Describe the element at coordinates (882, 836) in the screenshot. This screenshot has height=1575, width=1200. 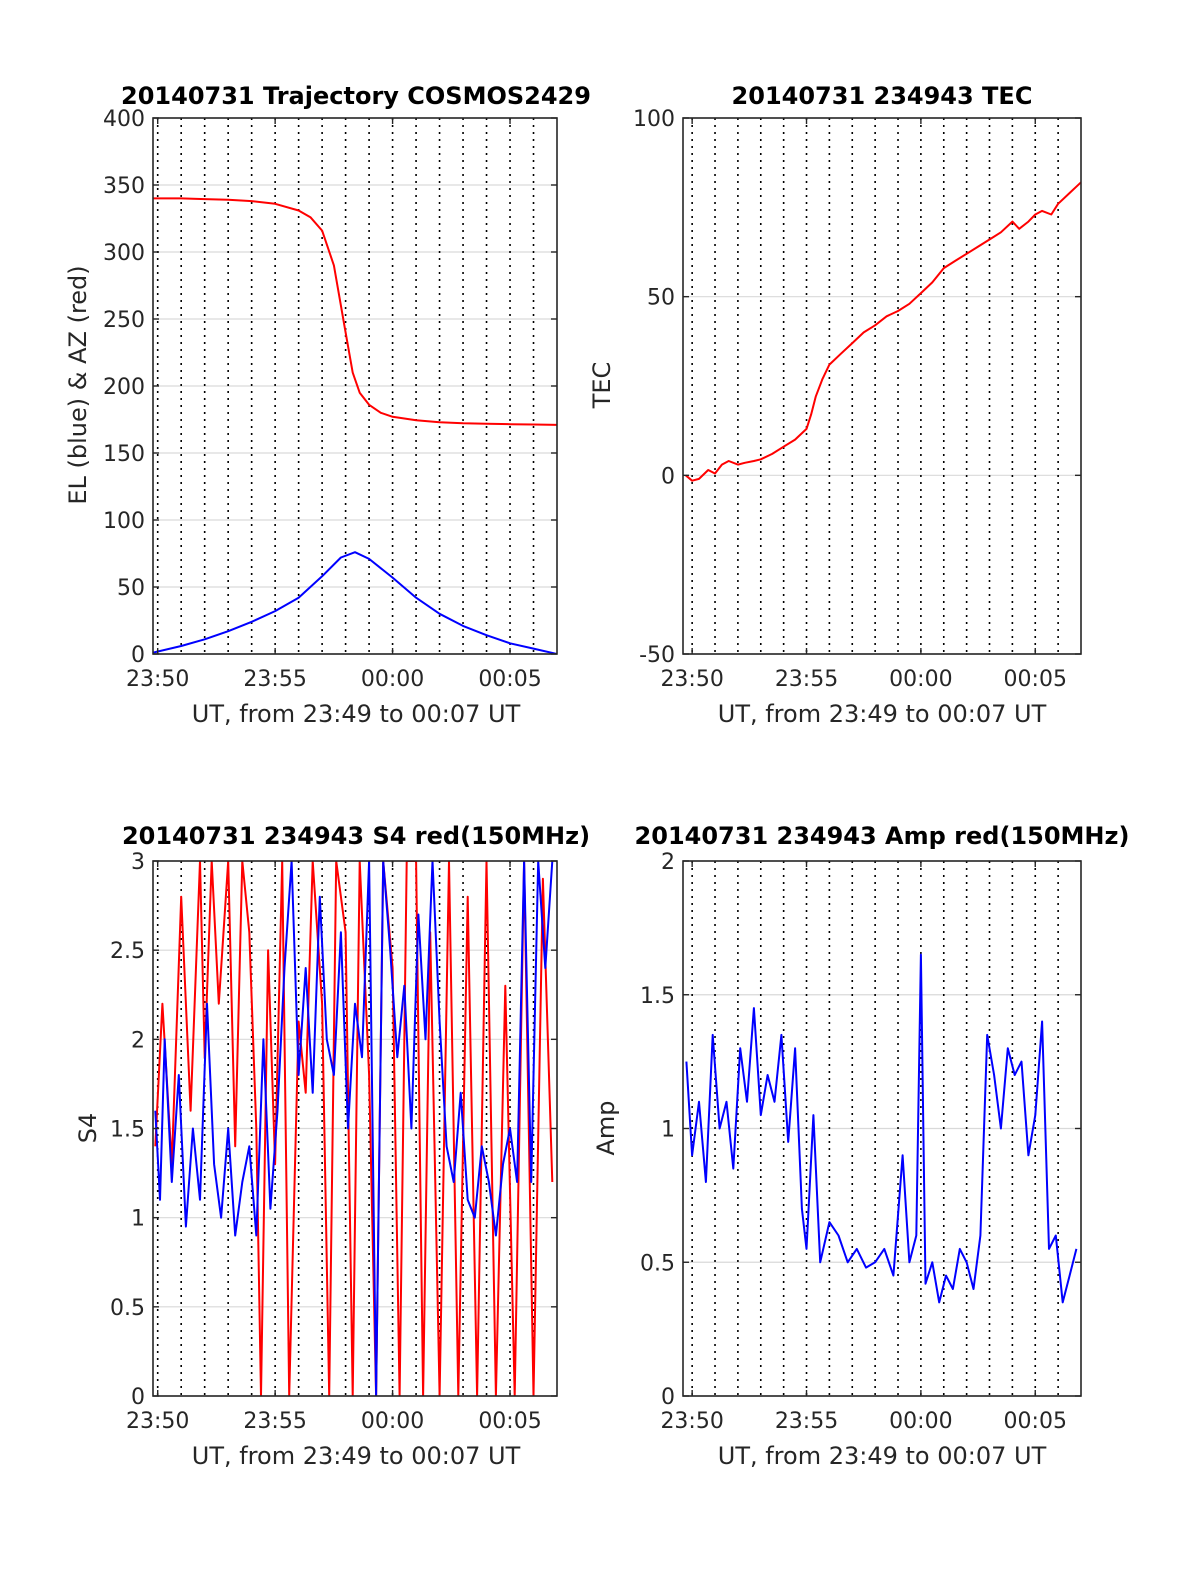
I see `chart-title: 20140731 234943 Amp red(150MHz)` at that location.